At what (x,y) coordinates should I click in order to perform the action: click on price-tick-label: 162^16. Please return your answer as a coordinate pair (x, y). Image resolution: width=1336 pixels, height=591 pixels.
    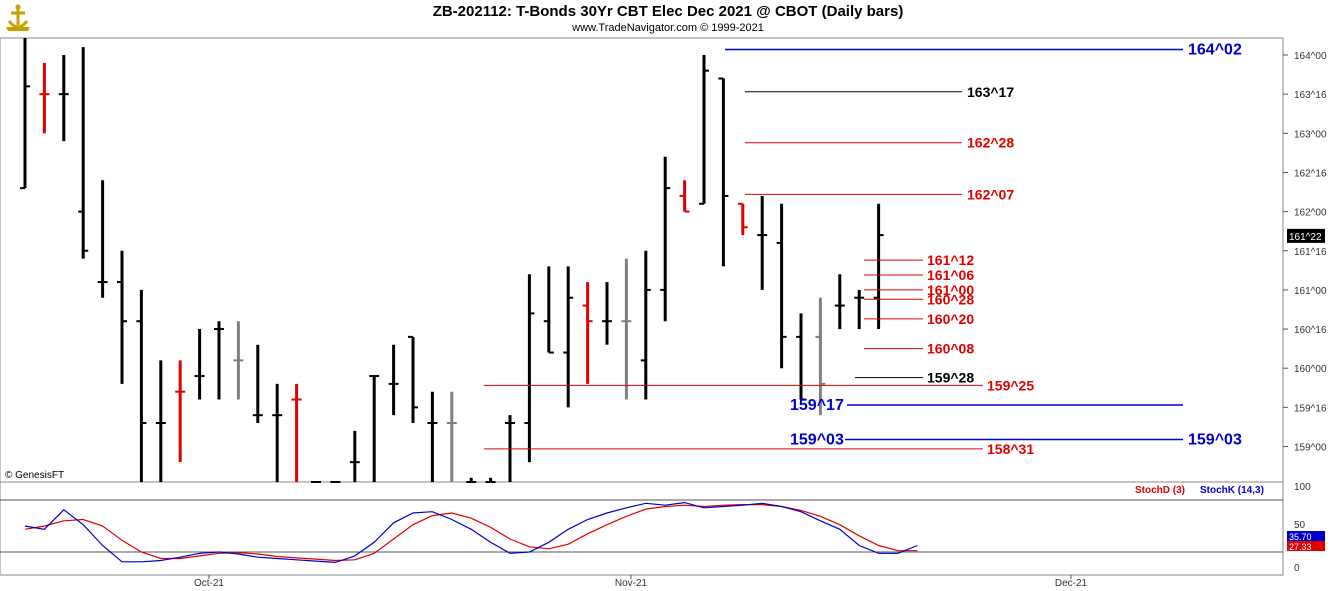
    Looking at the image, I should click on (1310, 173).